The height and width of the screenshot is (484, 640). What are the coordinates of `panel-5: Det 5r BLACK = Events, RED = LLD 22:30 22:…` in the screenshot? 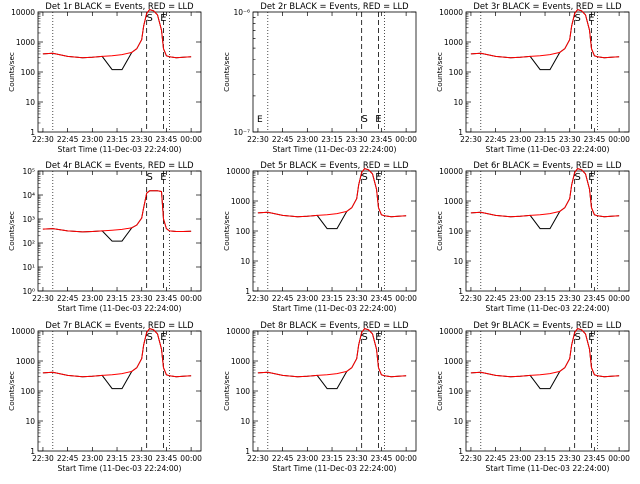 It's located at (319, 236).